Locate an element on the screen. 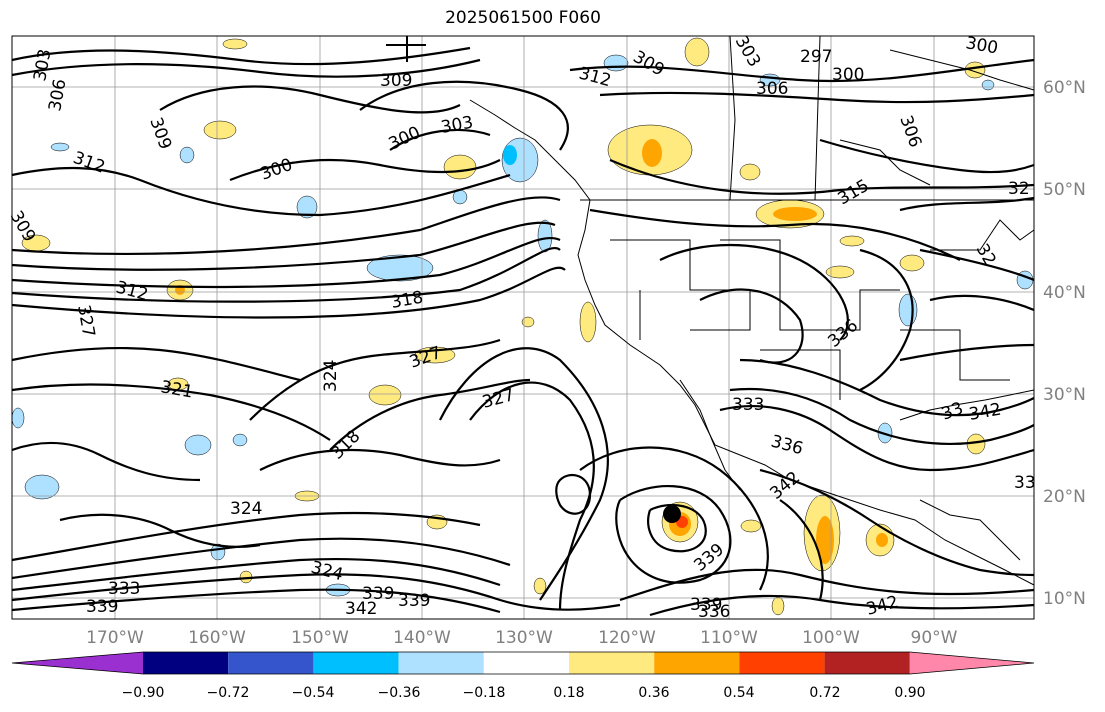 This screenshot has height=712, width=1105. lon-tick-label: 150°W is located at coordinates (320, 638).